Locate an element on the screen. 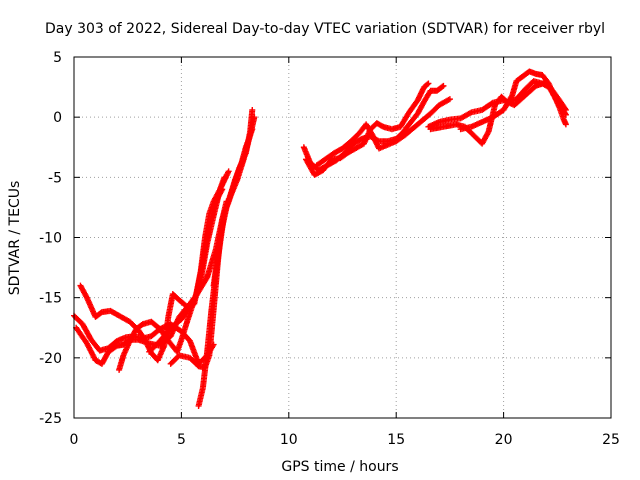 This screenshot has width=640, height=480. y-tick-label: 0 is located at coordinates (57, 118).